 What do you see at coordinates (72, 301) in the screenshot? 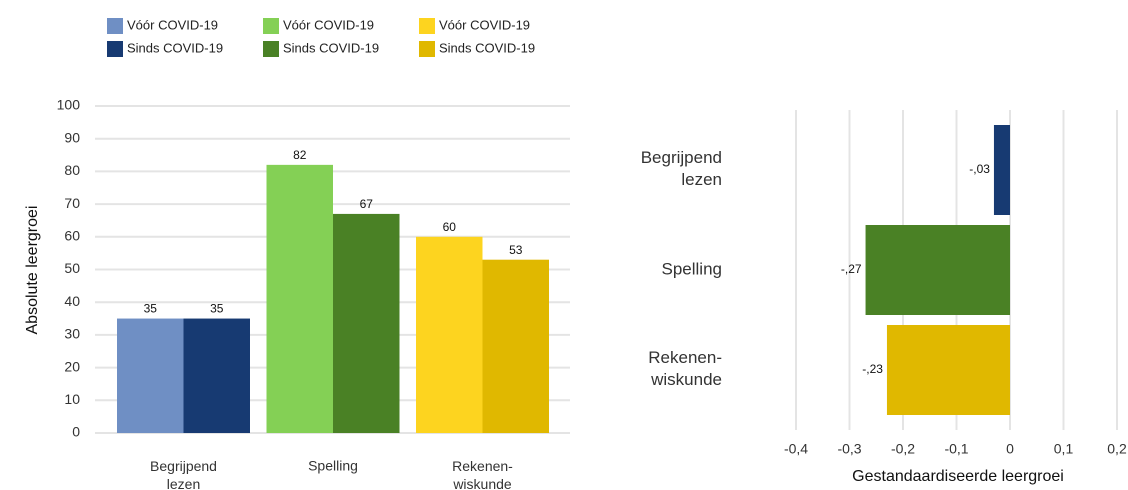
I see `y-tick-label: 40` at bounding box center [72, 301].